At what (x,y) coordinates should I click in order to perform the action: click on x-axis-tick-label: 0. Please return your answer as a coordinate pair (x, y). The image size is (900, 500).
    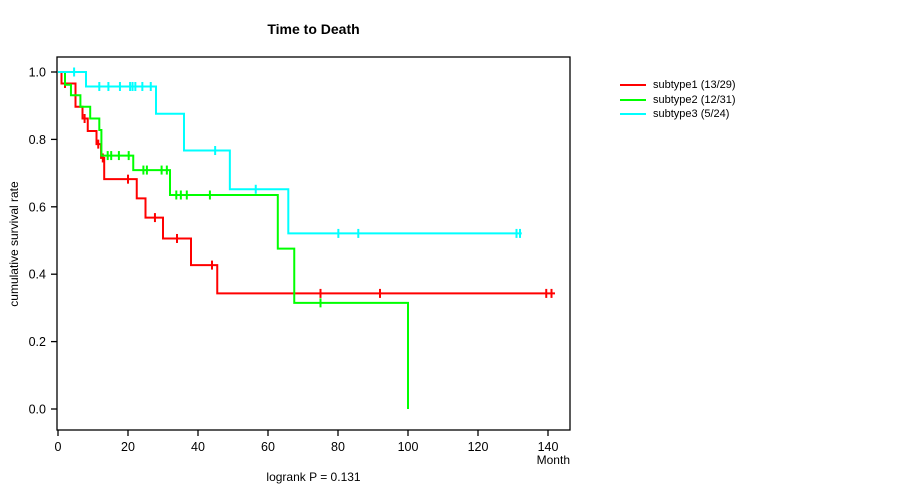
    Looking at the image, I should click on (58, 447).